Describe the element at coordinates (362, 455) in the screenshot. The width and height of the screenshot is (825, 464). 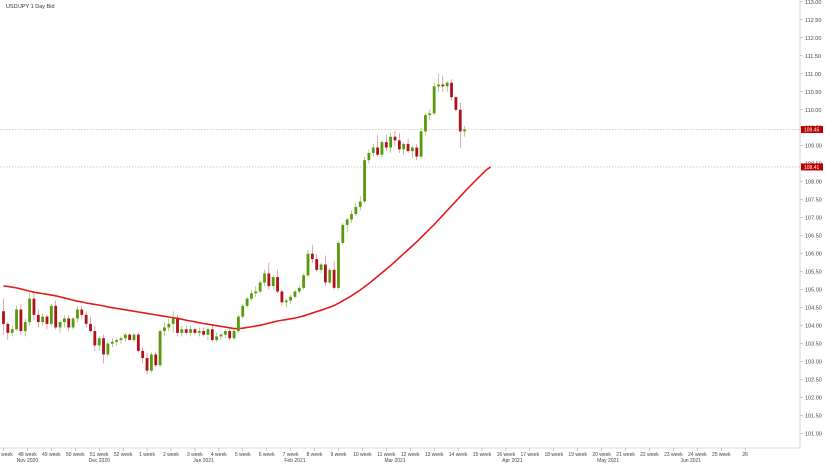
I see `x-week-label: 10 week` at that location.